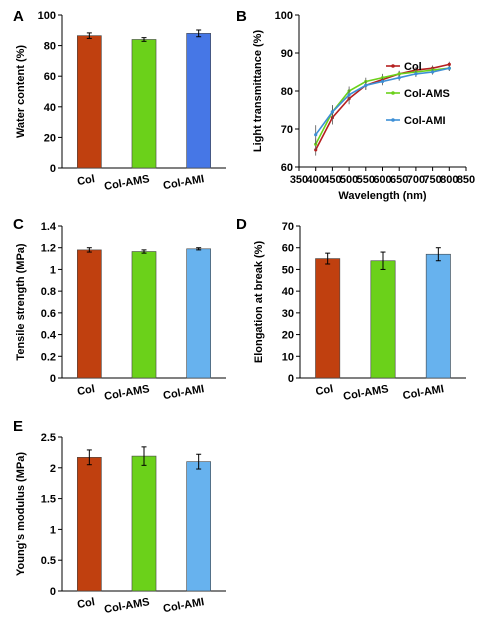 The width and height of the screenshot is (484, 633). What do you see at coordinates (18, 16) in the screenshot?
I see `panel-label: A` at bounding box center [18, 16].